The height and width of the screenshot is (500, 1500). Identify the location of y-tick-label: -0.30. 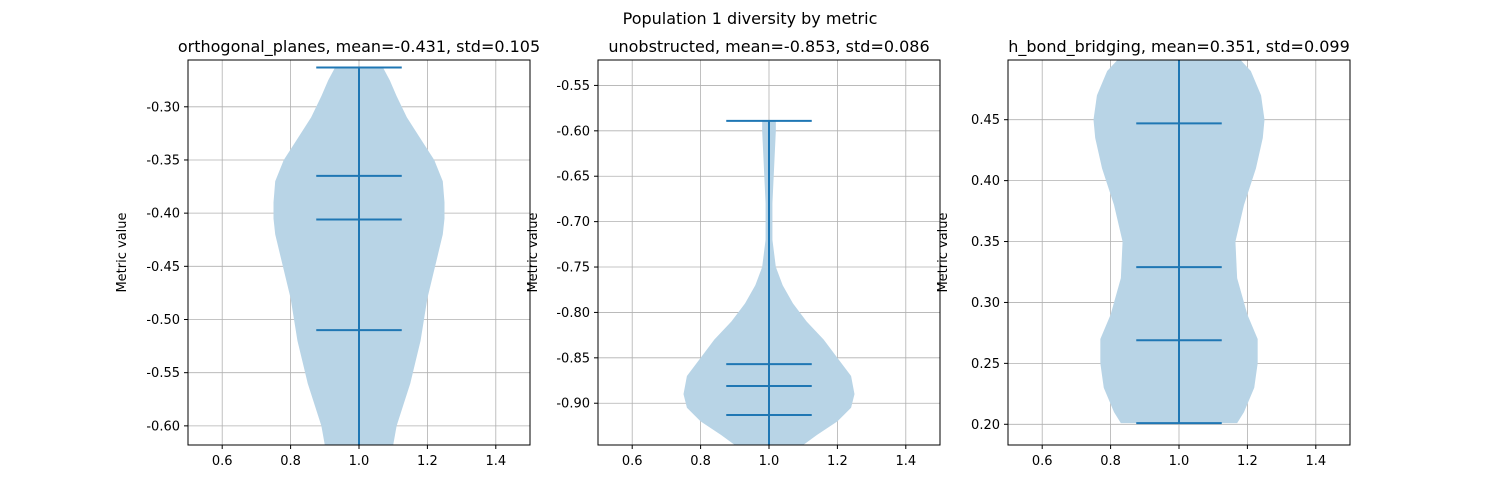
(163, 107).